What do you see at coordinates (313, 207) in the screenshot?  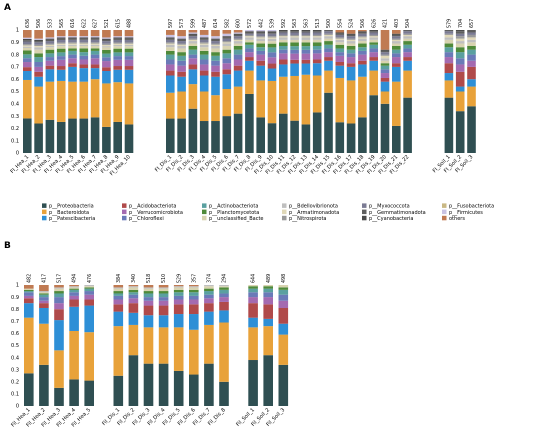 I see `legend-label: p__Bdellovibrionota` at bounding box center [313, 207].